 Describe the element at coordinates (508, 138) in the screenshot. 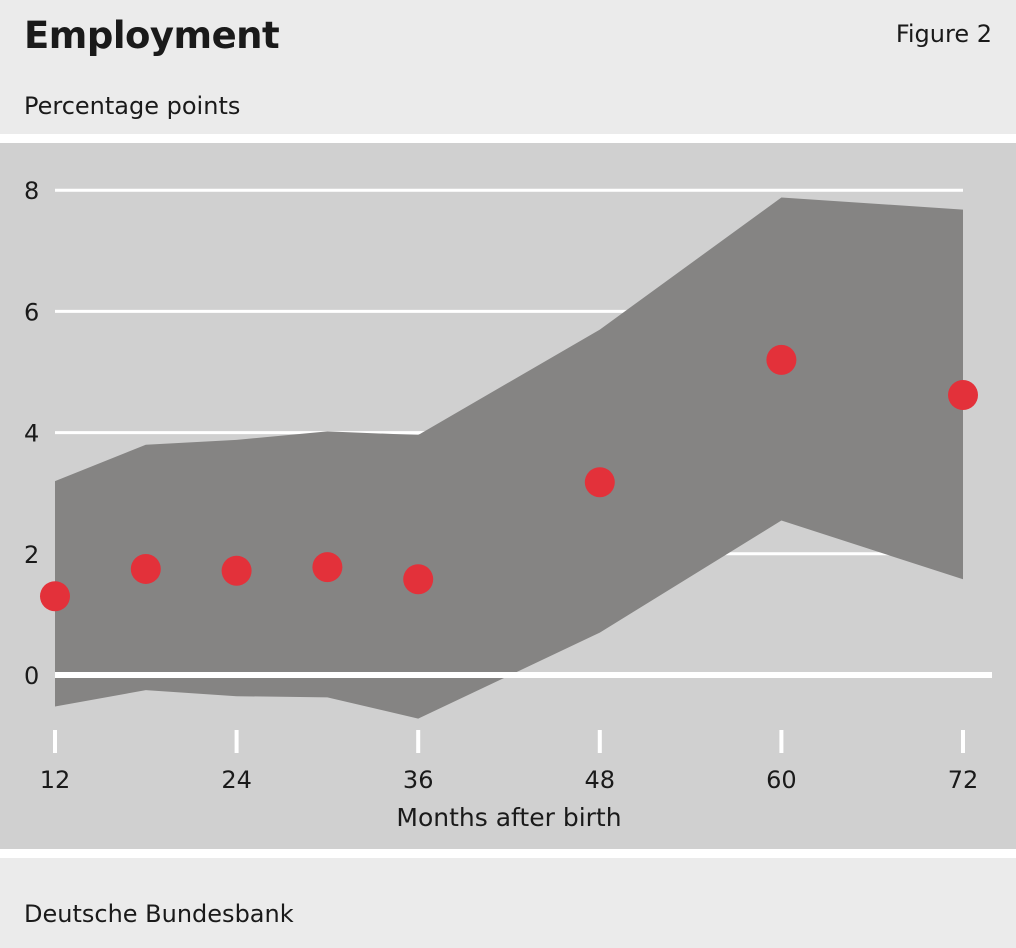

I see `top-divider` at that location.